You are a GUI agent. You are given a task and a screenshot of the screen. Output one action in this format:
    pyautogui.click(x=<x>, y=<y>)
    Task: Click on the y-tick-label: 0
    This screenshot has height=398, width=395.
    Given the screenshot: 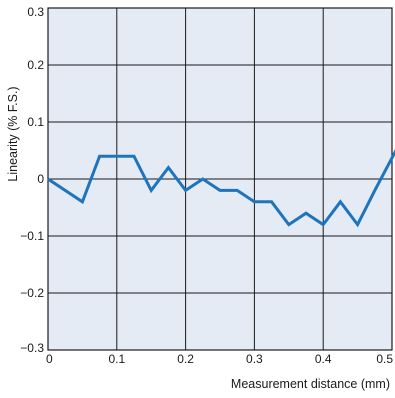 What is the action you would take?
    pyautogui.click(x=40, y=179)
    